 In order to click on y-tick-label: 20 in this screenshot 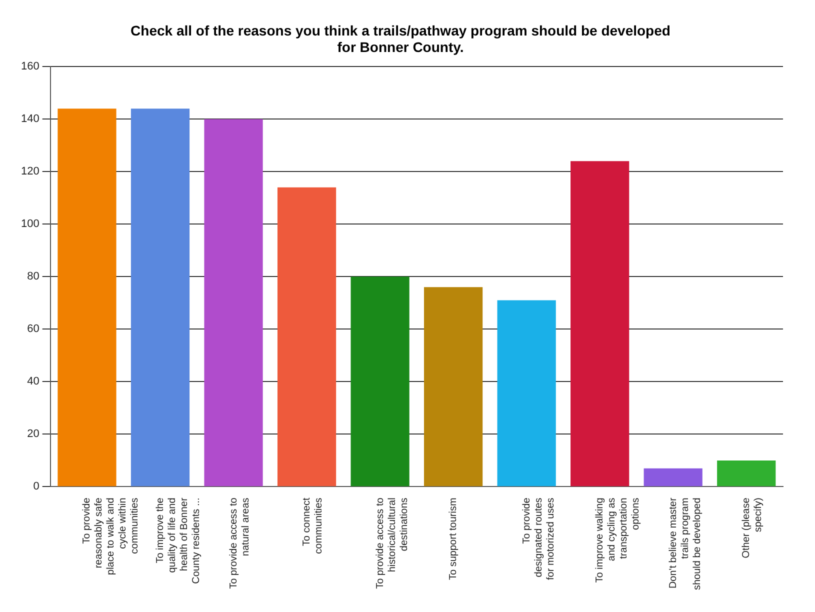, I will do `click(33, 434)`.